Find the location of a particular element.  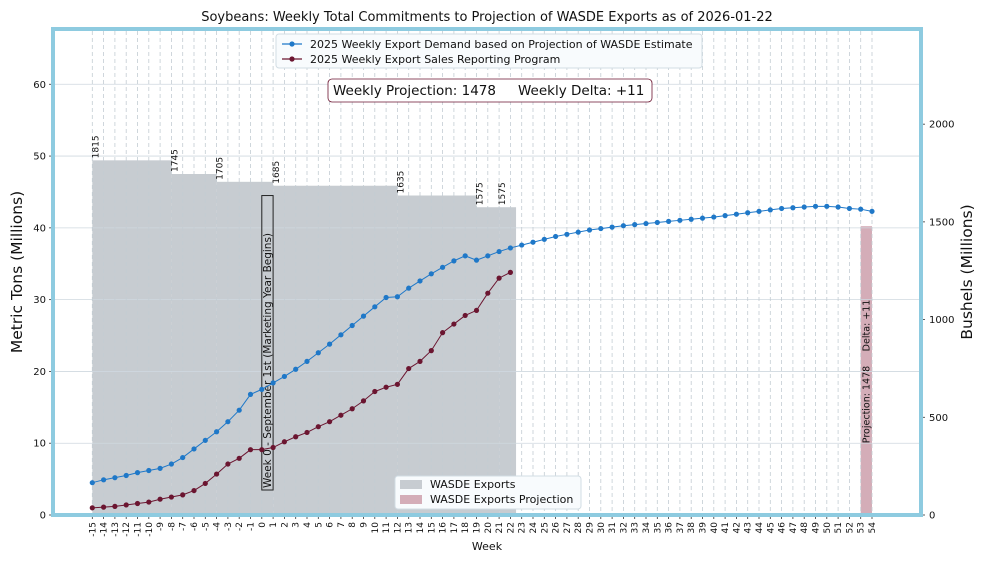

weekly-delta-text: Weekly Delta: +11 is located at coordinates (581, 91).